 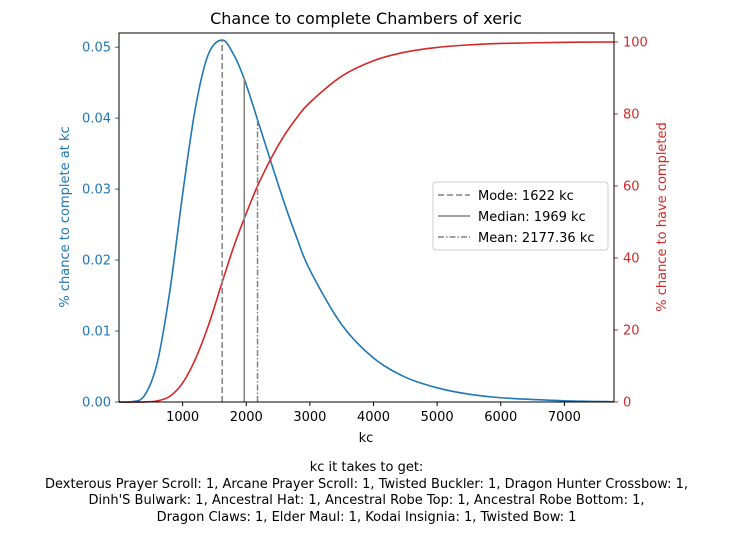 What do you see at coordinates (366, 467) in the screenshot?
I see `caption-line: kc it takes to get:` at bounding box center [366, 467].